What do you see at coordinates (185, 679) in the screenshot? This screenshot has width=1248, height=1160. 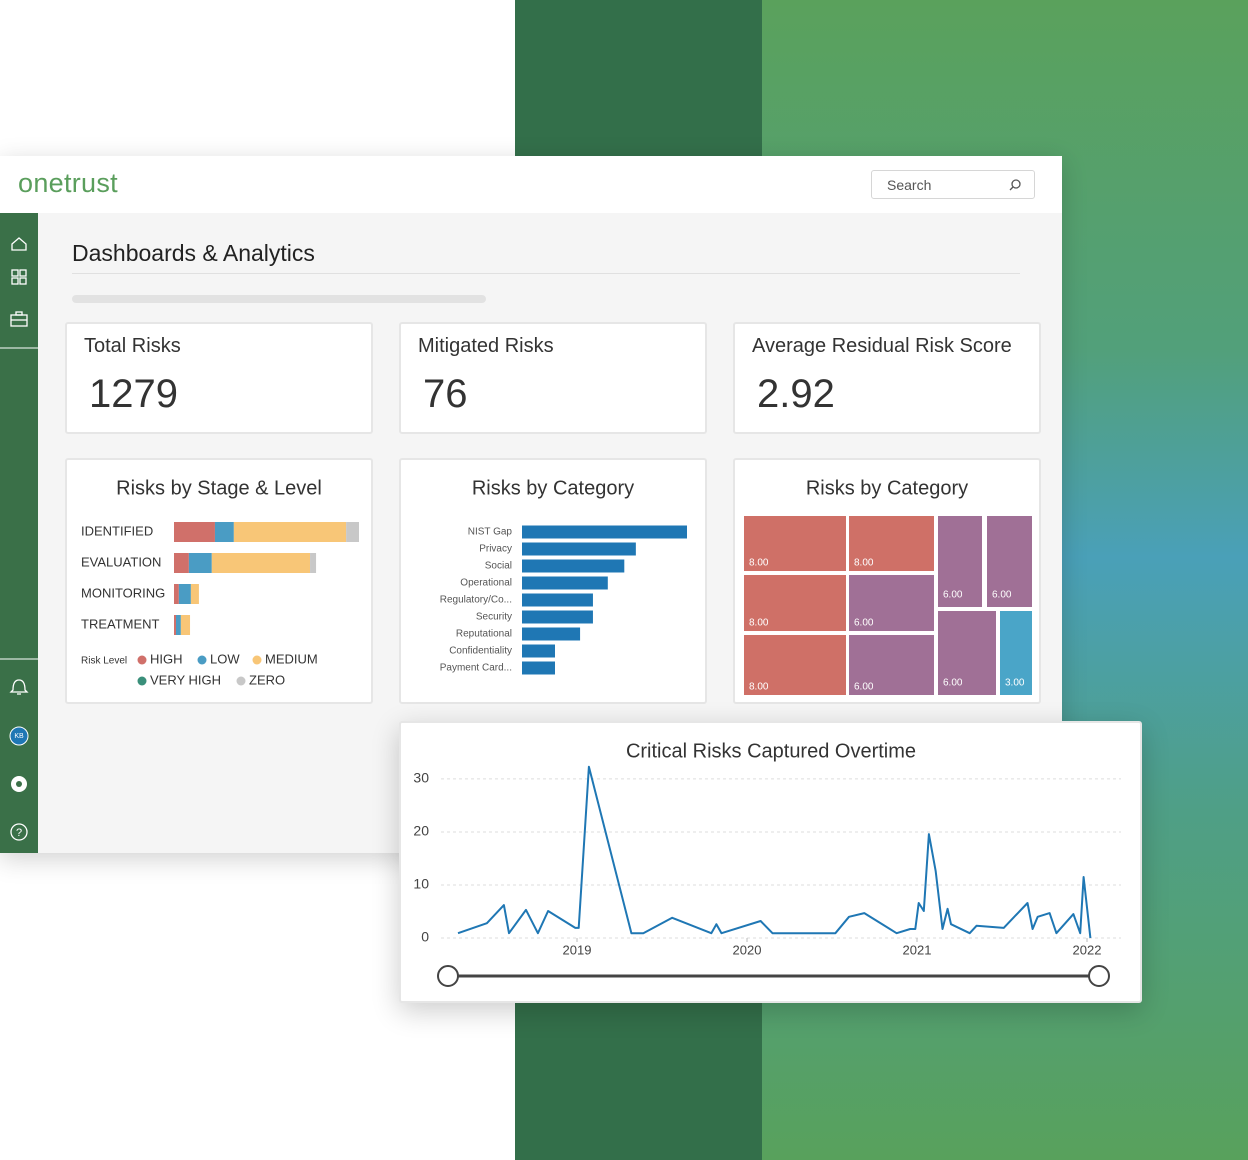 I see `legend-label: VERY HIGH` at bounding box center [185, 679].